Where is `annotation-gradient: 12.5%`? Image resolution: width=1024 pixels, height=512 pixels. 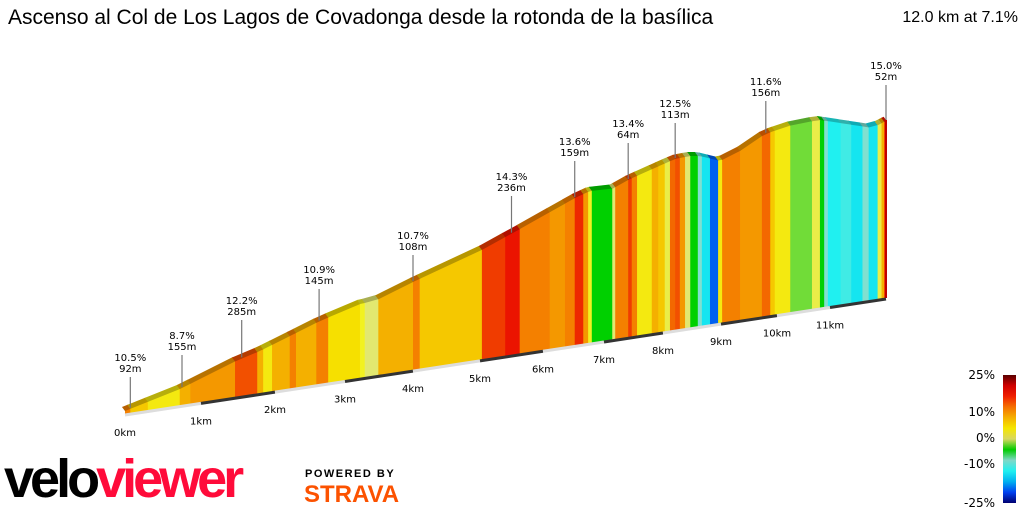 annotation-gradient: 12.5% is located at coordinates (675, 104).